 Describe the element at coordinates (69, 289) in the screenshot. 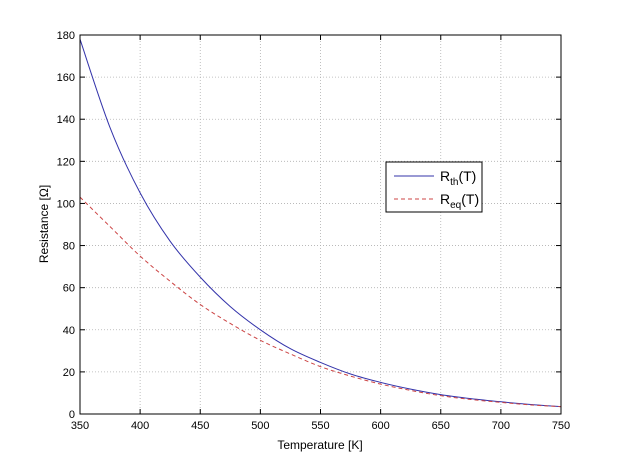

I see `y-tick-label: 60` at that location.